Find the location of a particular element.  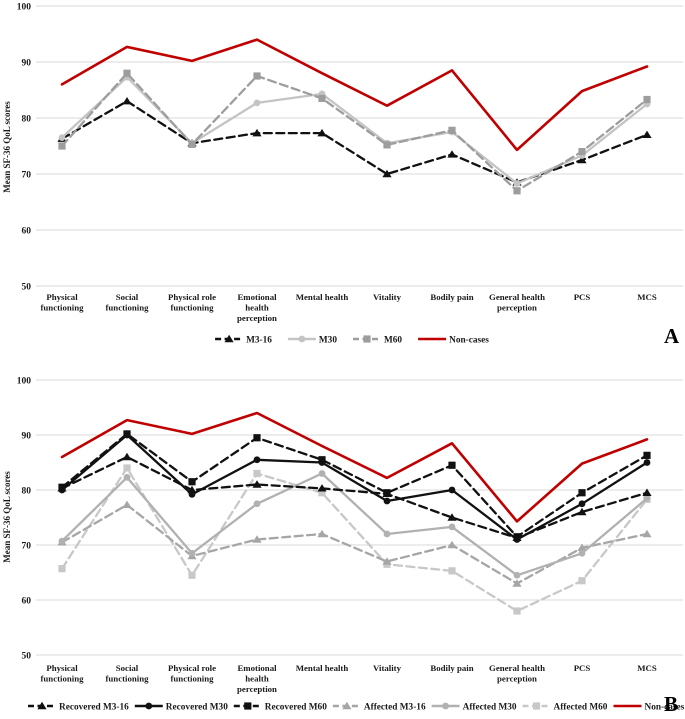

category-label-line: PCS is located at coordinates (582, 668).